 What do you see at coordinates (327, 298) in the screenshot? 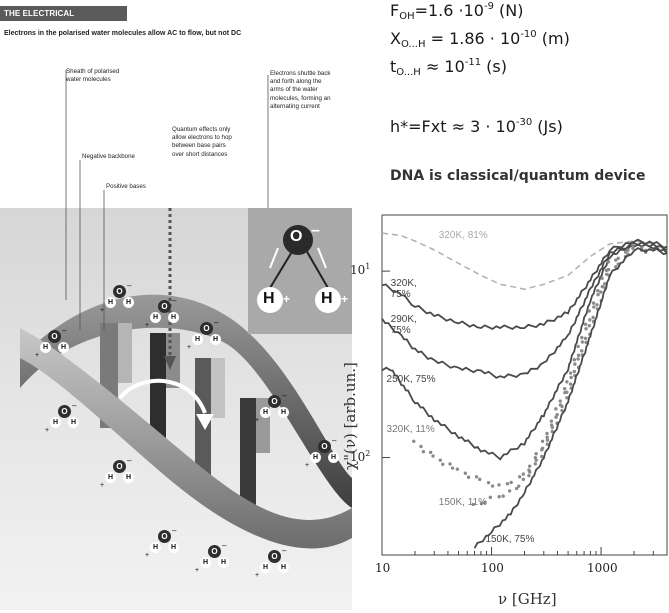
I see `inset-hydrogen-right: H` at bounding box center [327, 298].